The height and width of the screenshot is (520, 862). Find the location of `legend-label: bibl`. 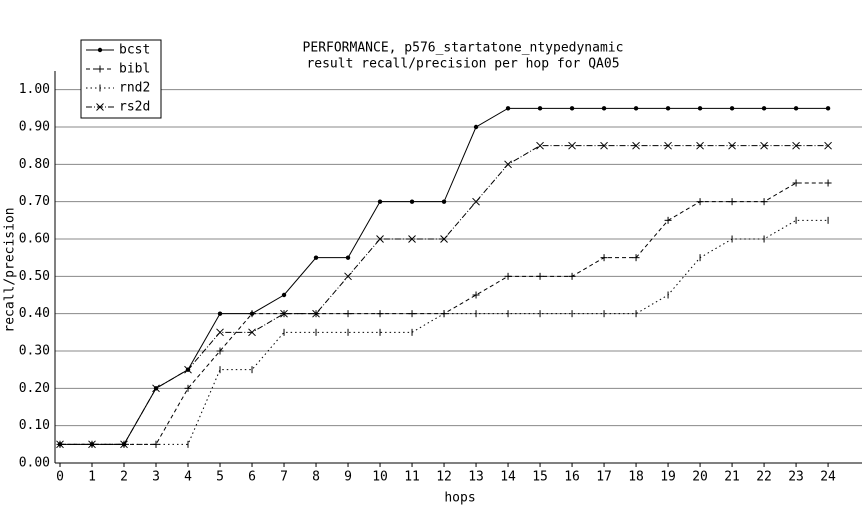

legend-label: bibl is located at coordinates (134, 69).